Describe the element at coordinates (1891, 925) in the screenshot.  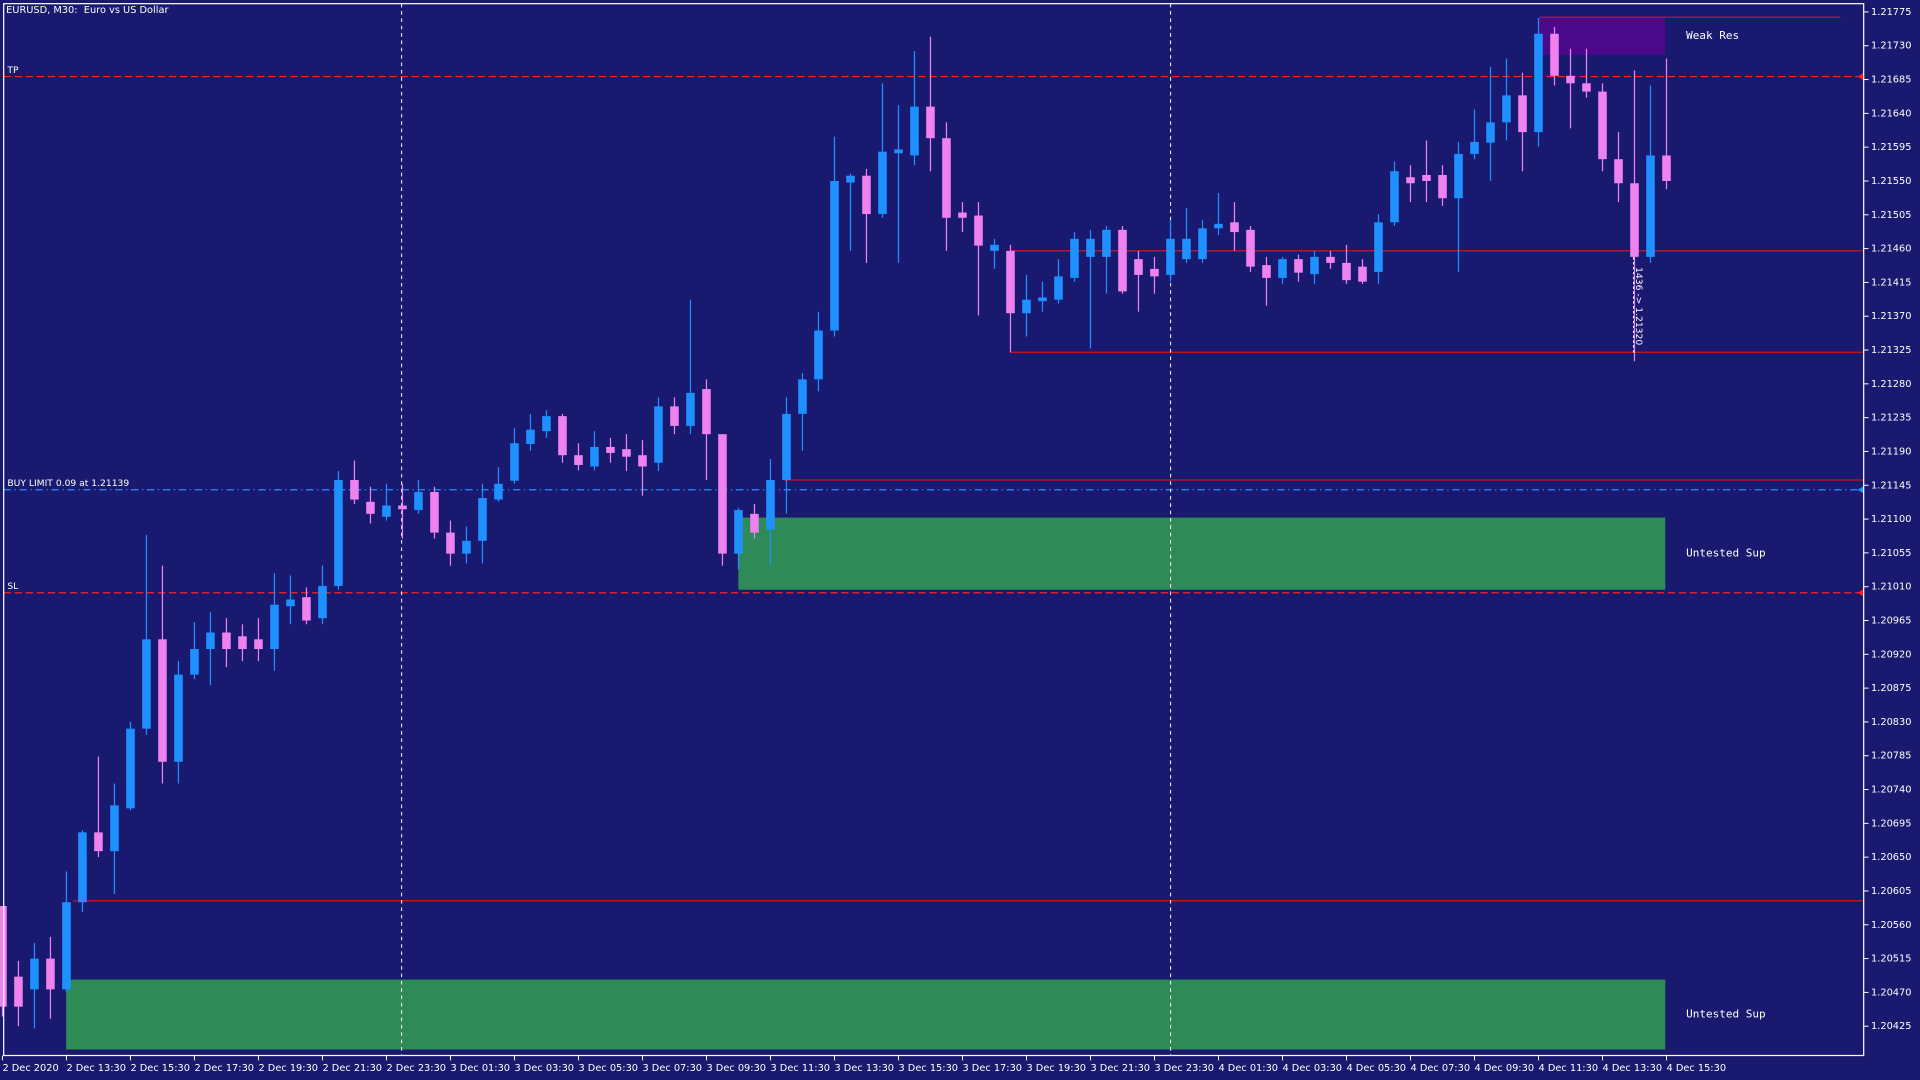
I see `y-tick-label: 1.20560` at that location.